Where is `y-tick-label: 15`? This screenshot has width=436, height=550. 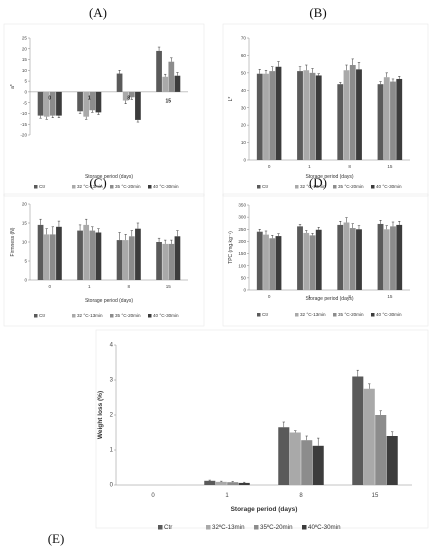 y-tick-label: 15 is located at coordinates (25, 223).